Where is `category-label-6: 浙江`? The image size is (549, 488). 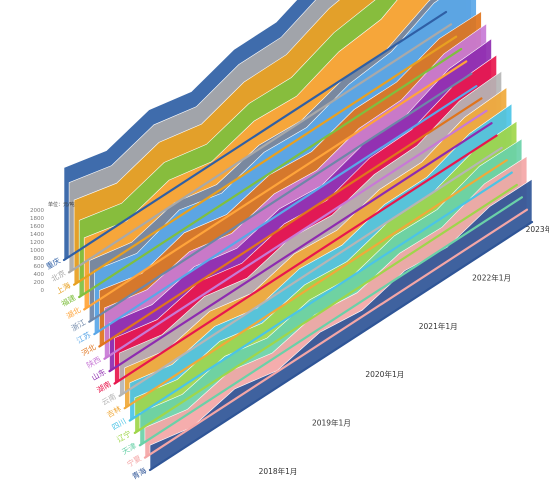
category-label-6: 浙江 is located at coordinates (78, 325).